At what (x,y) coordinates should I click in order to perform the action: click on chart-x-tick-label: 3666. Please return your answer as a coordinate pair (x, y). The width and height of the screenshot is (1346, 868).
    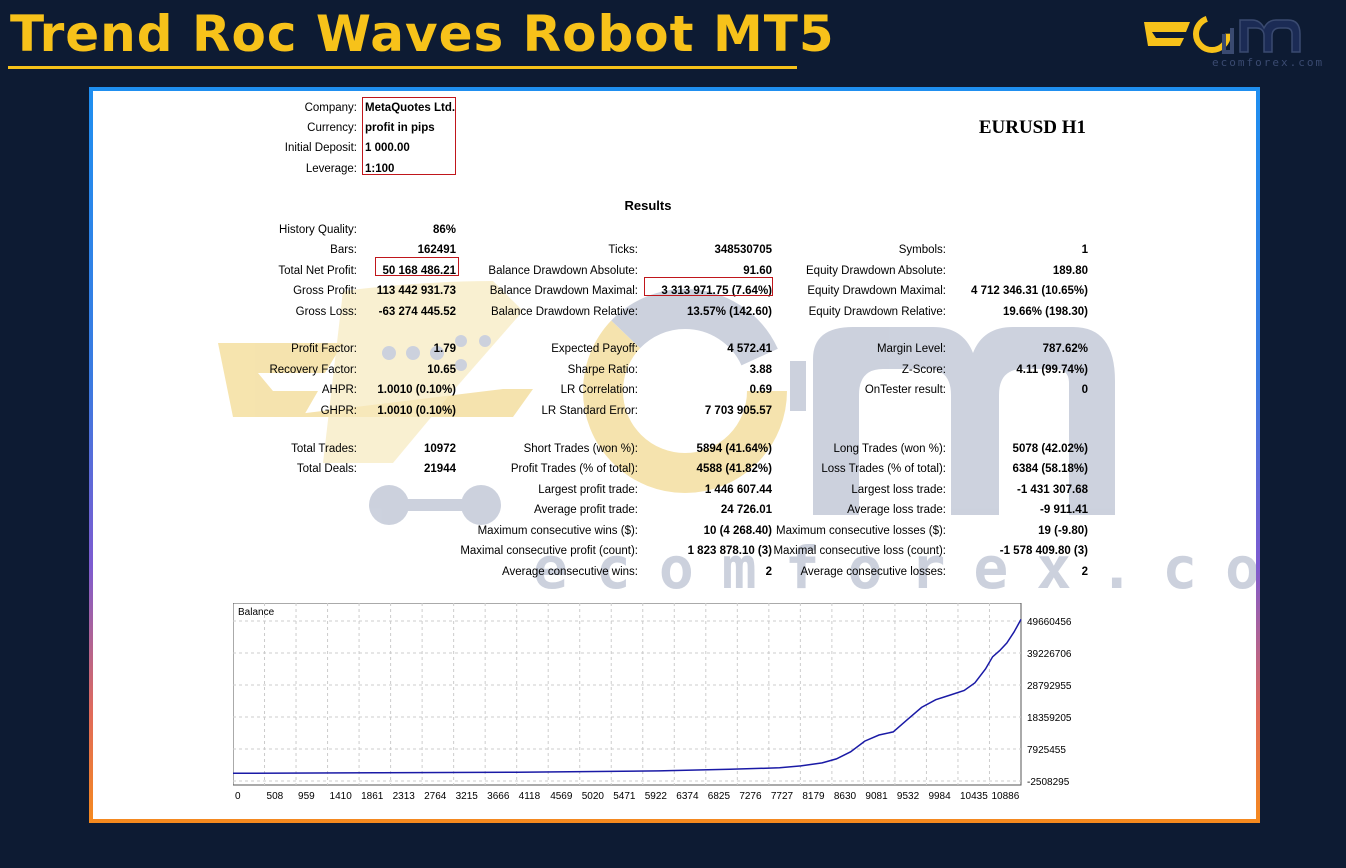
    Looking at the image, I should click on (498, 796).